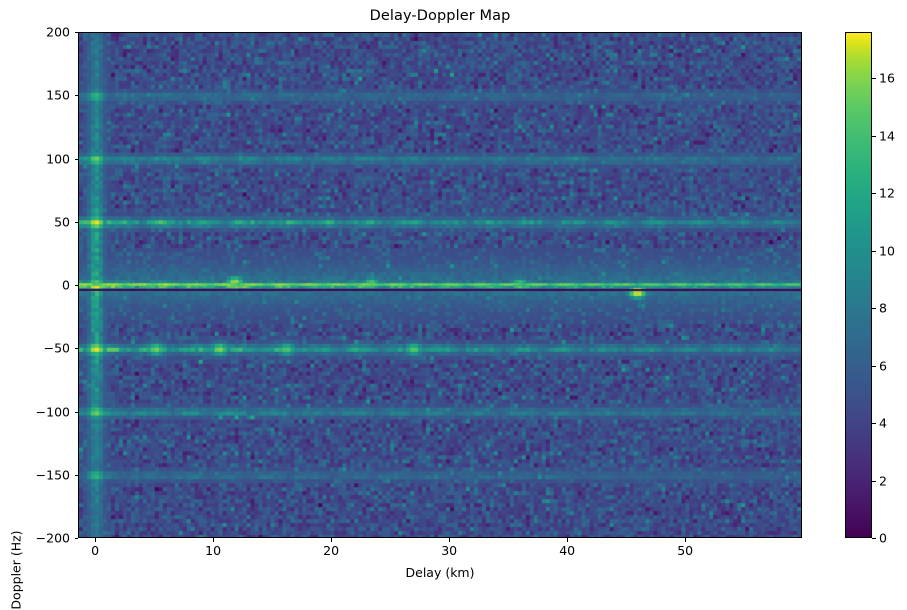  Describe the element at coordinates (883, 365) in the screenshot. I see `colorbar-tick-label: 6` at that location.